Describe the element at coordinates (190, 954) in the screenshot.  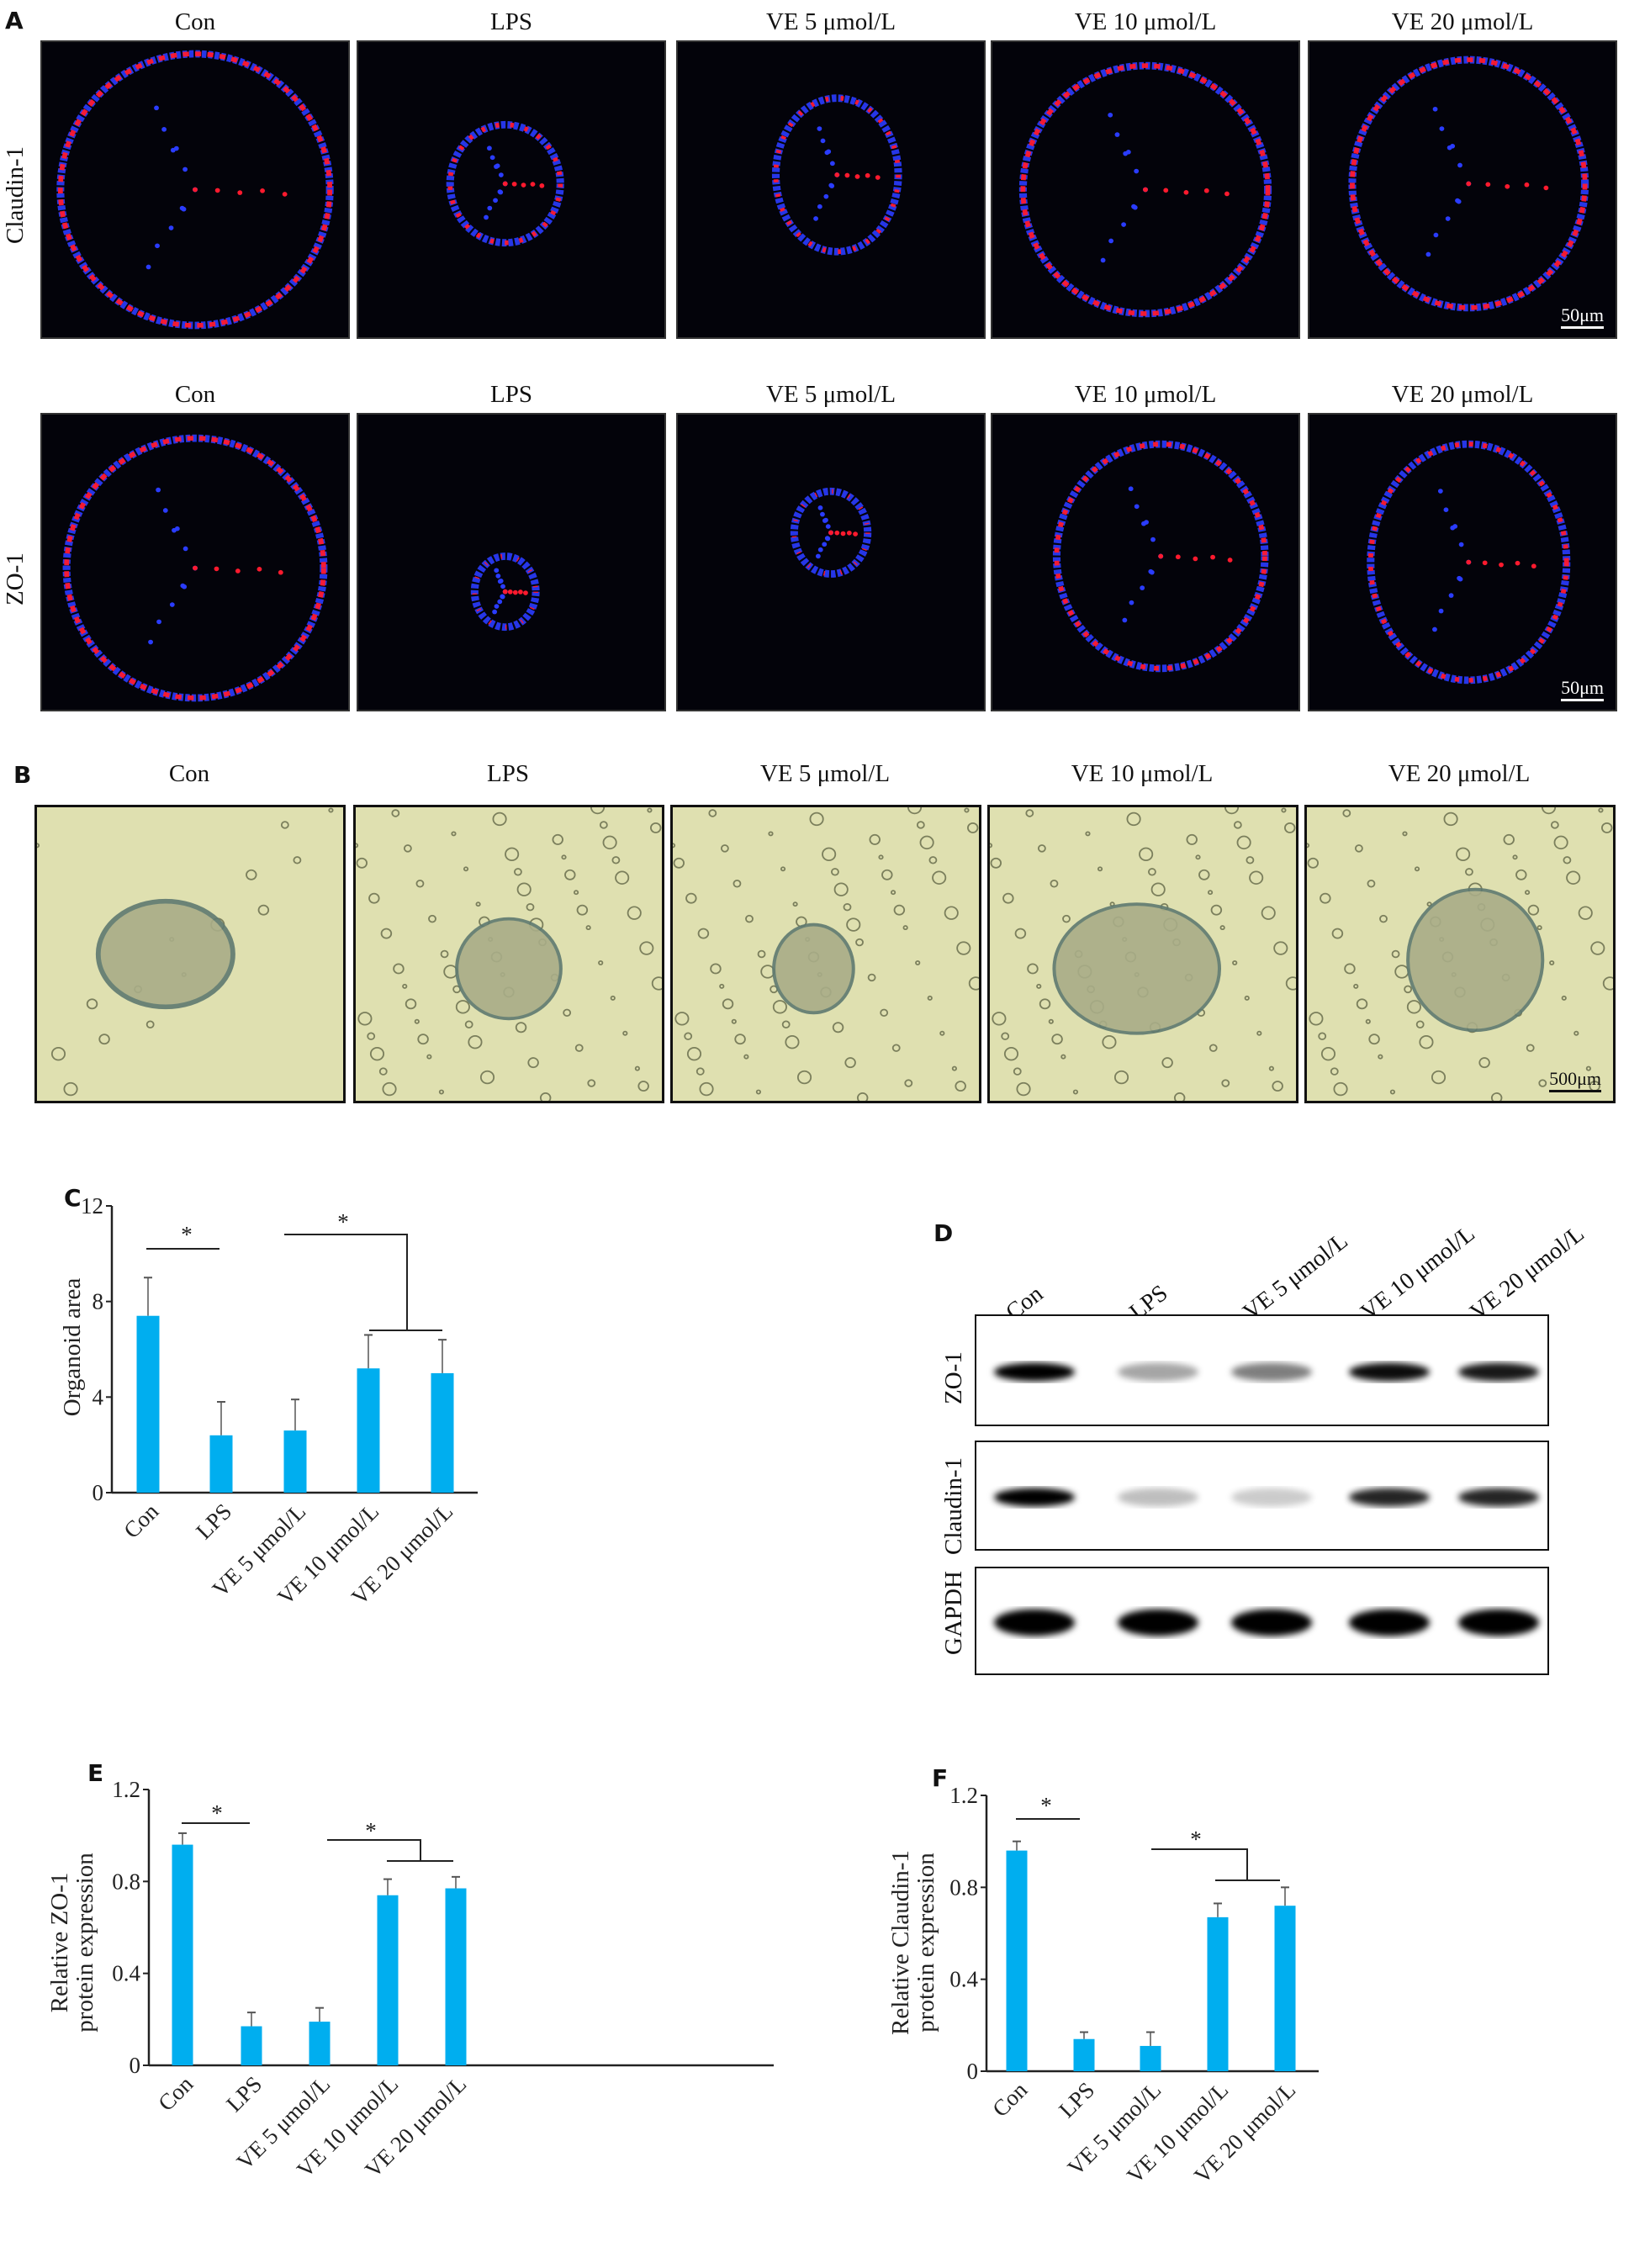
I see `brightfield-con` at that location.